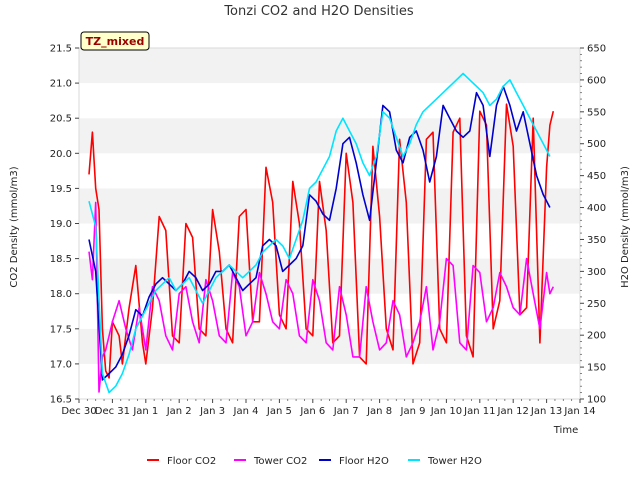 This screenshot has height=480, width=640. What do you see at coordinates (61, 49) in the screenshot?
I see `y-left-tick-label: 21.5` at bounding box center [61, 49].